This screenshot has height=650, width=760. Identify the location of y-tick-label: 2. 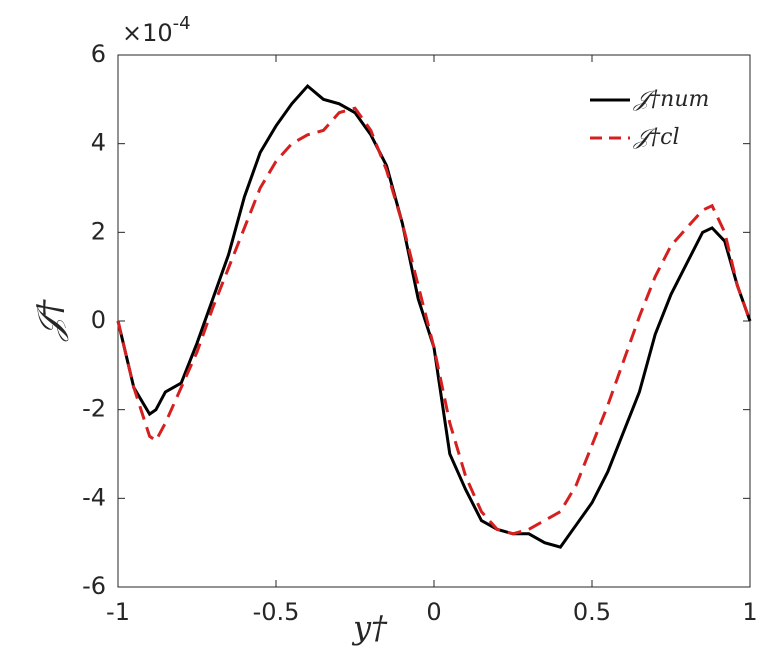
(98, 231).